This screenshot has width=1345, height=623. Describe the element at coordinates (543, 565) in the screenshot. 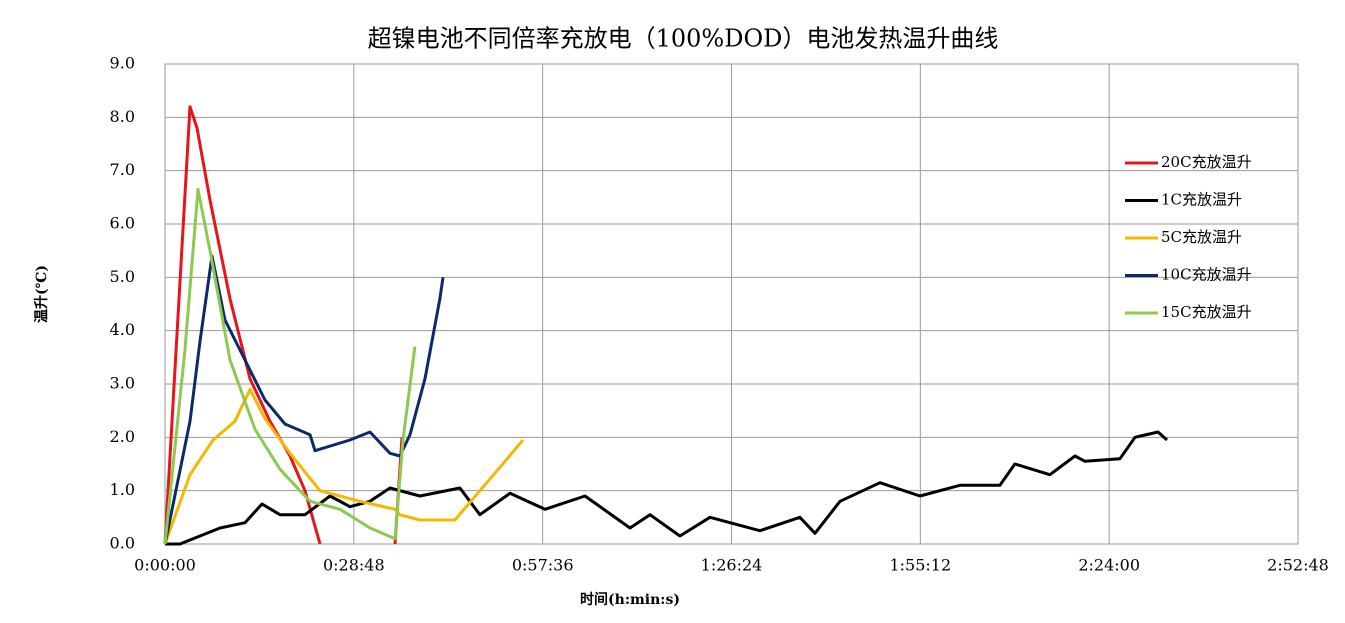

I see `x-tick-label: 0:57:36` at that location.